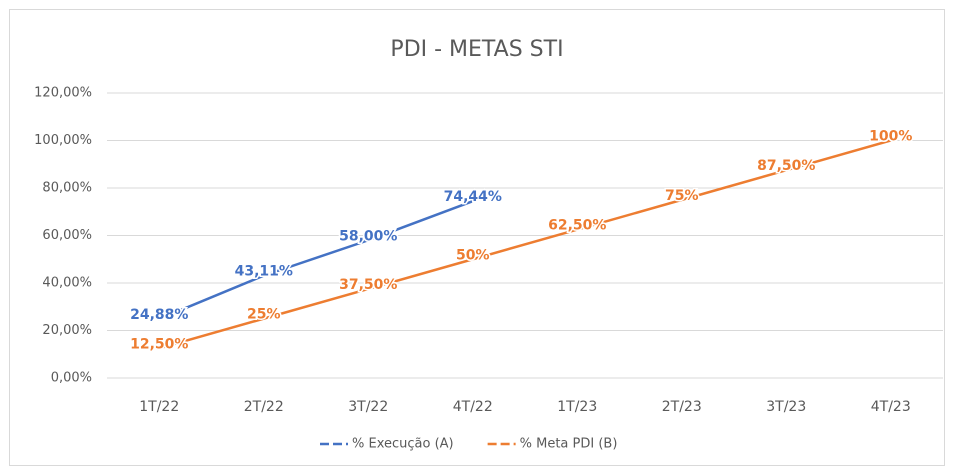 This screenshot has width=954, height=475. I want to click on data-label: 75%, so click(682, 196).